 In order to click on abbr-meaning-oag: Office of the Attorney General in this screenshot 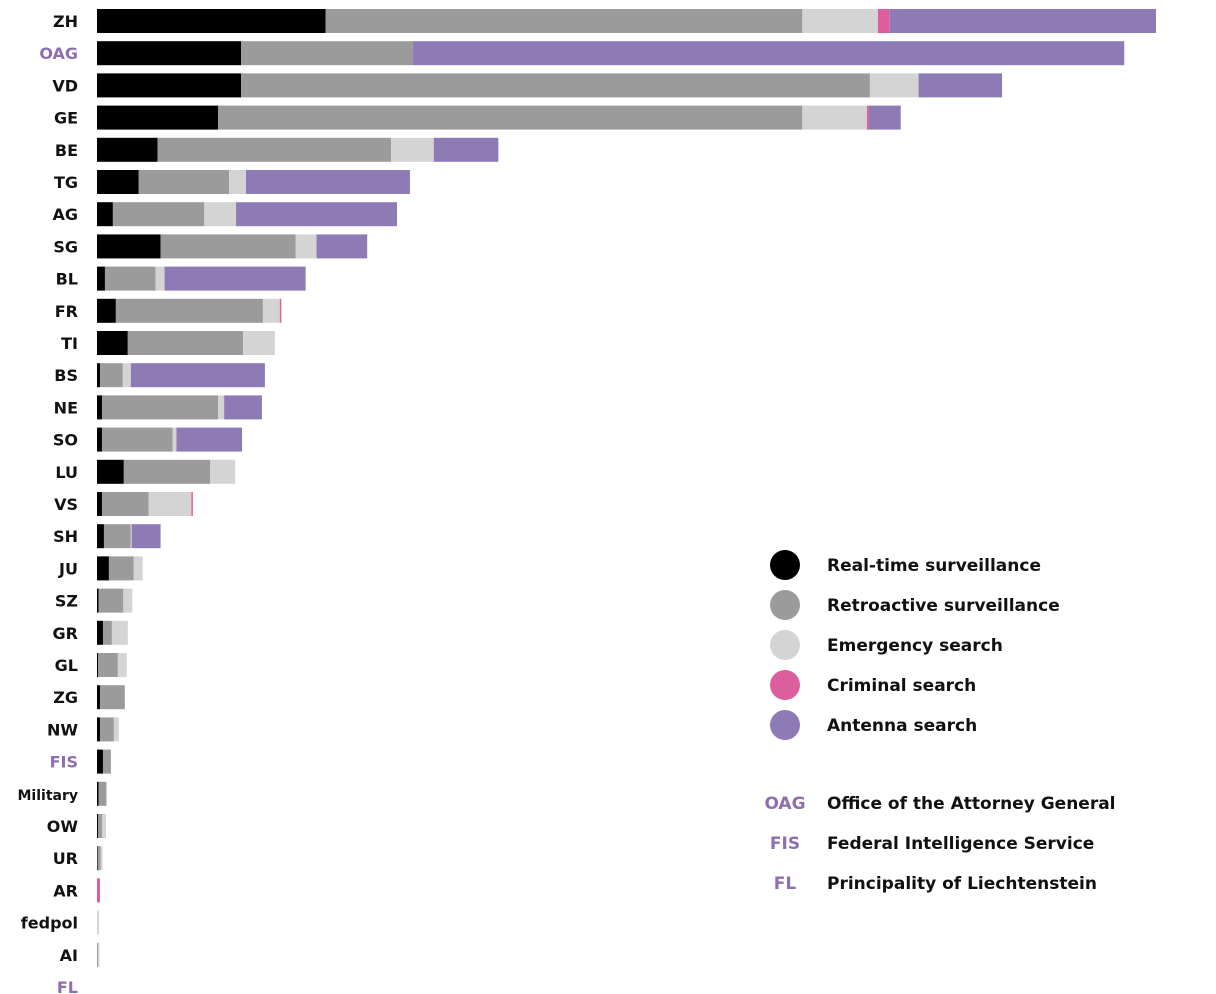, I will do `click(971, 804)`.